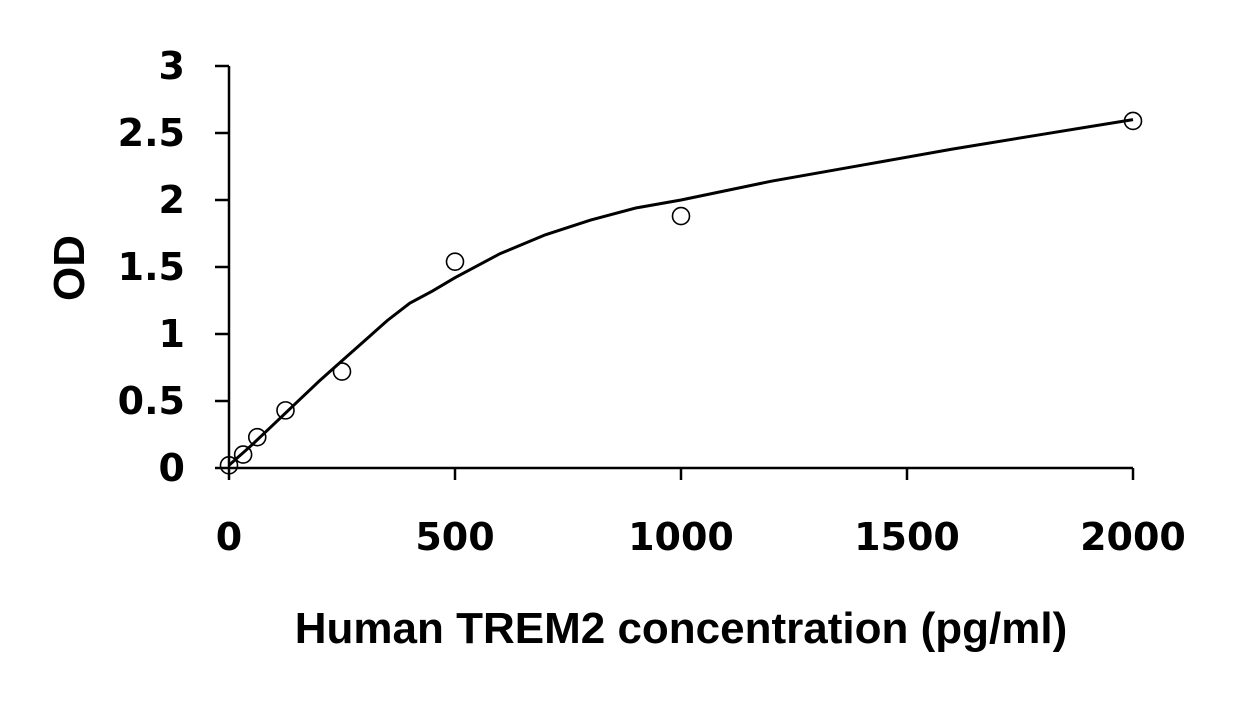 The width and height of the screenshot is (1233, 702). Describe the element at coordinates (229, 537) in the screenshot. I see `x-tick-label: 0` at that location.